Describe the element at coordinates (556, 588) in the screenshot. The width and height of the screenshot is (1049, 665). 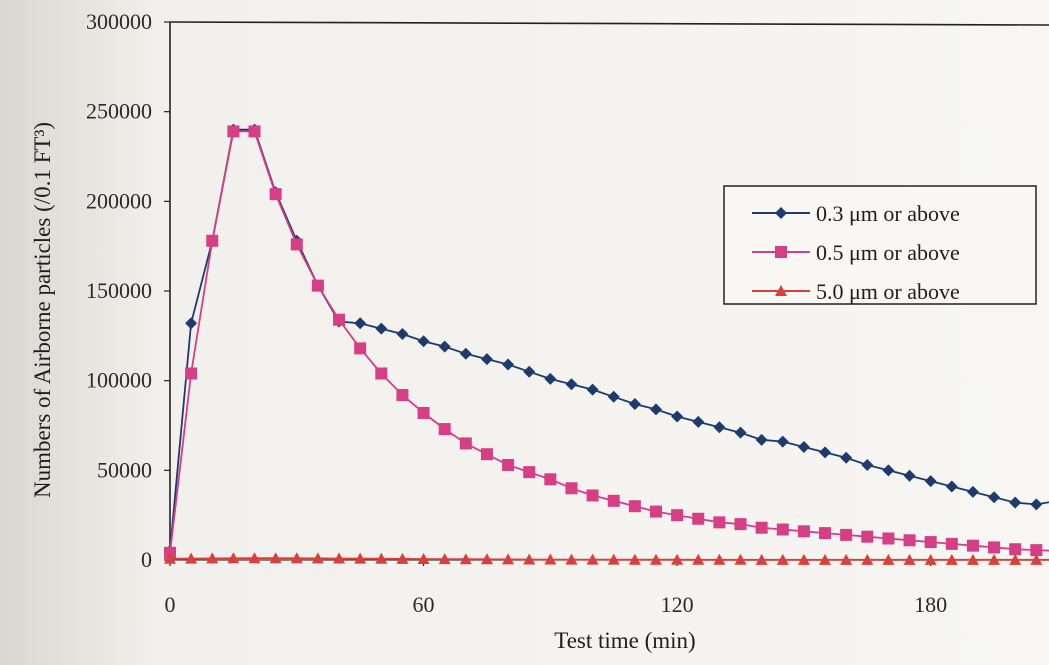
I see `x-axis-ticks: 0 60 120 180` at that location.